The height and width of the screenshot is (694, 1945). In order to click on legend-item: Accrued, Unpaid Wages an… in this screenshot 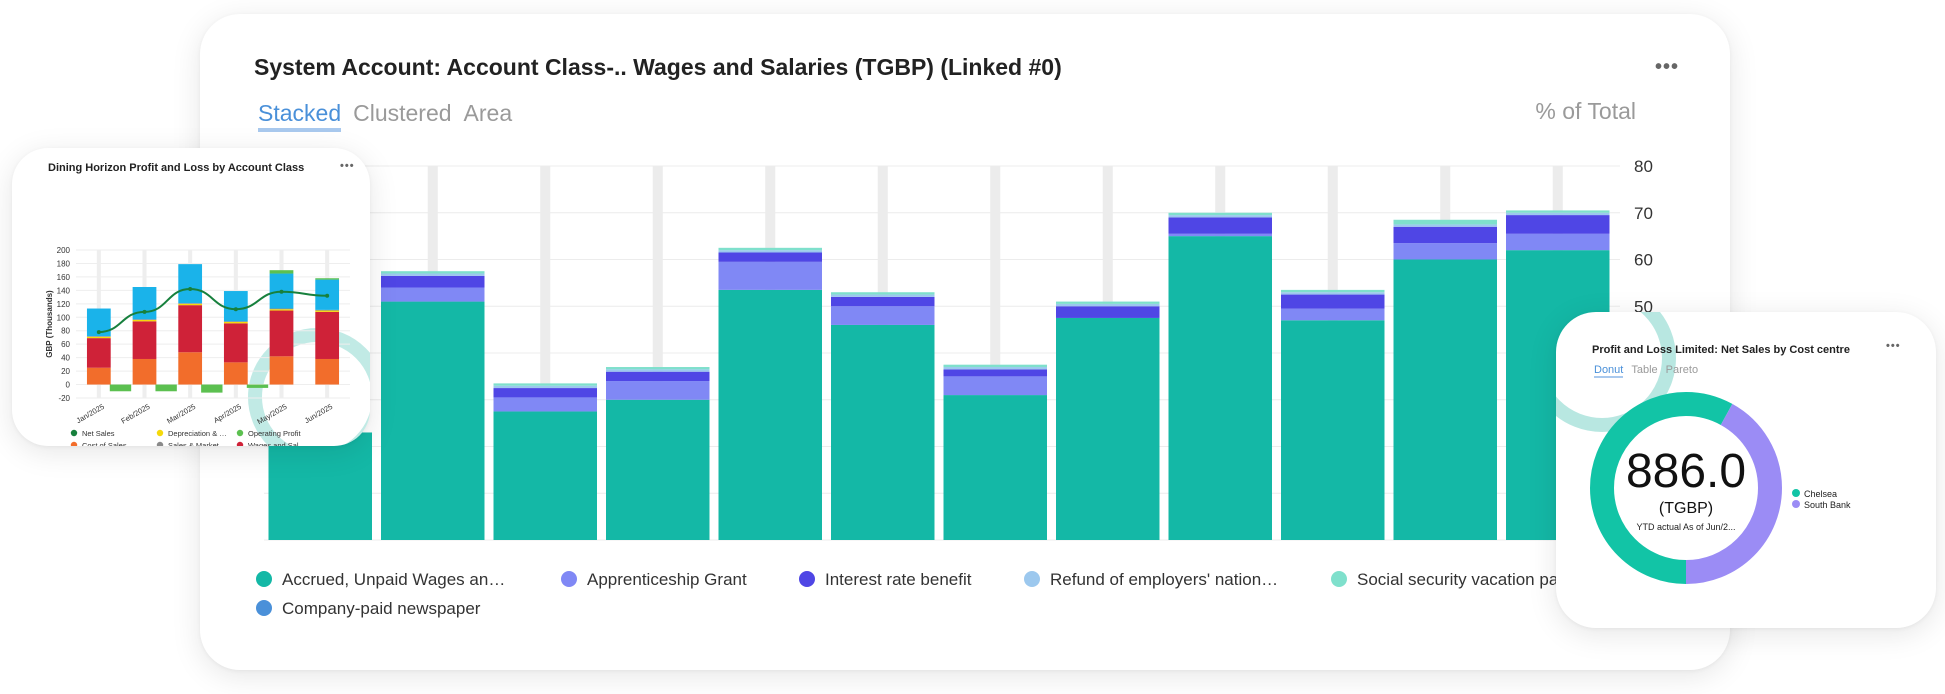, I will do `click(380, 580)`.